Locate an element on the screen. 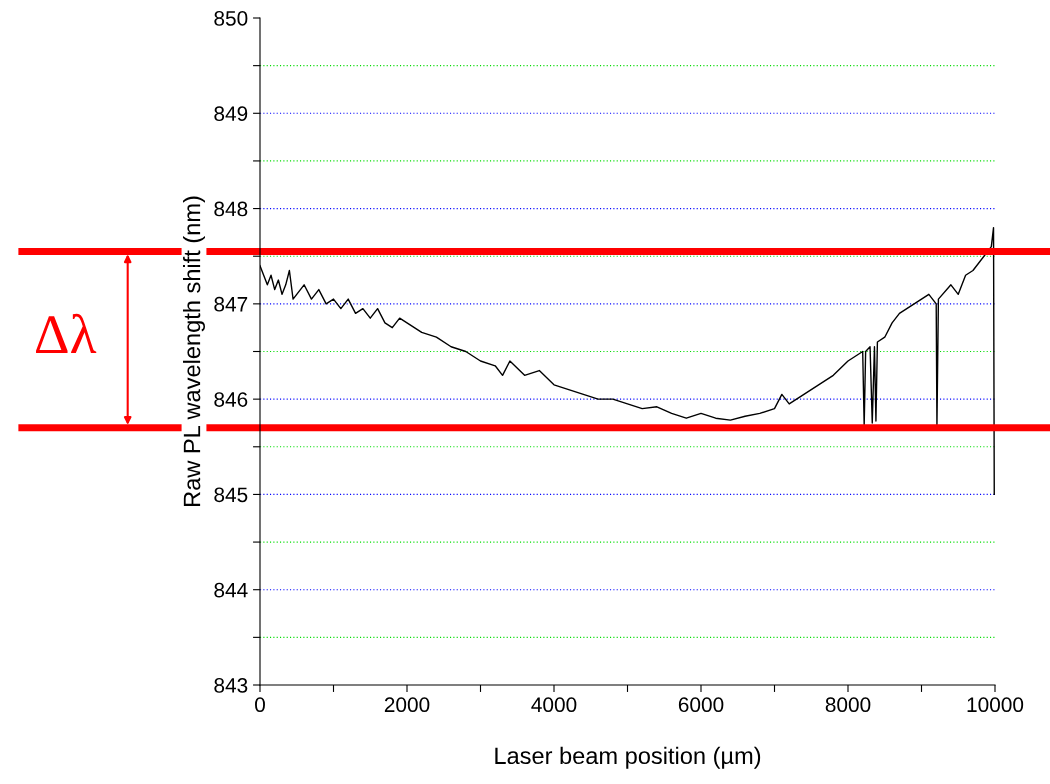  y-tick-label: 849 is located at coordinates (231, 114).